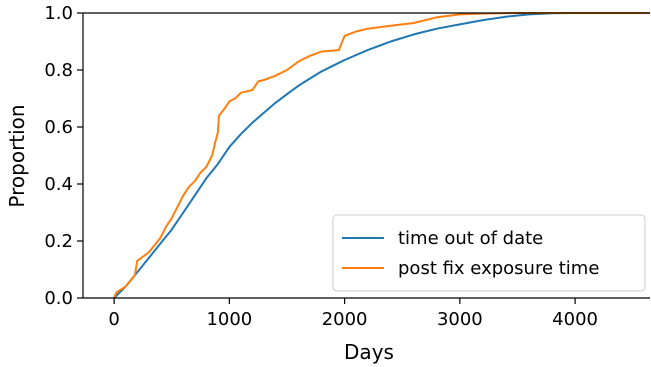 This screenshot has height=367, width=651. What do you see at coordinates (58, 241) in the screenshot?
I see `y-tick-label-1: 0.2` at bounding box center [58, 241].